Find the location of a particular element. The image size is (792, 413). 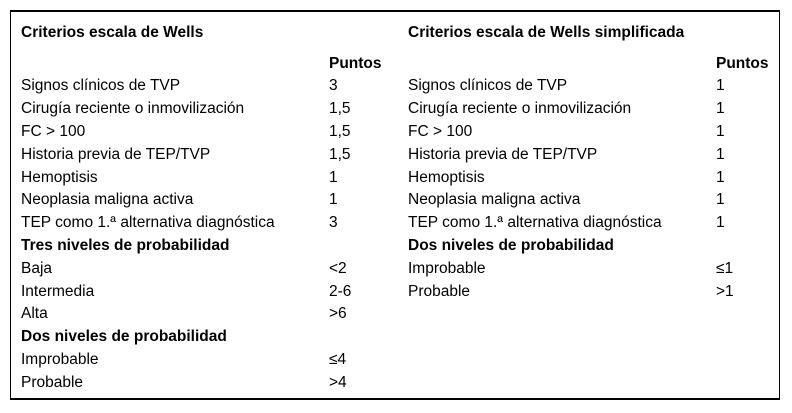

criteria-row: Cirugía reciente o inmovilización 1 is located at coordinates (590, 109).